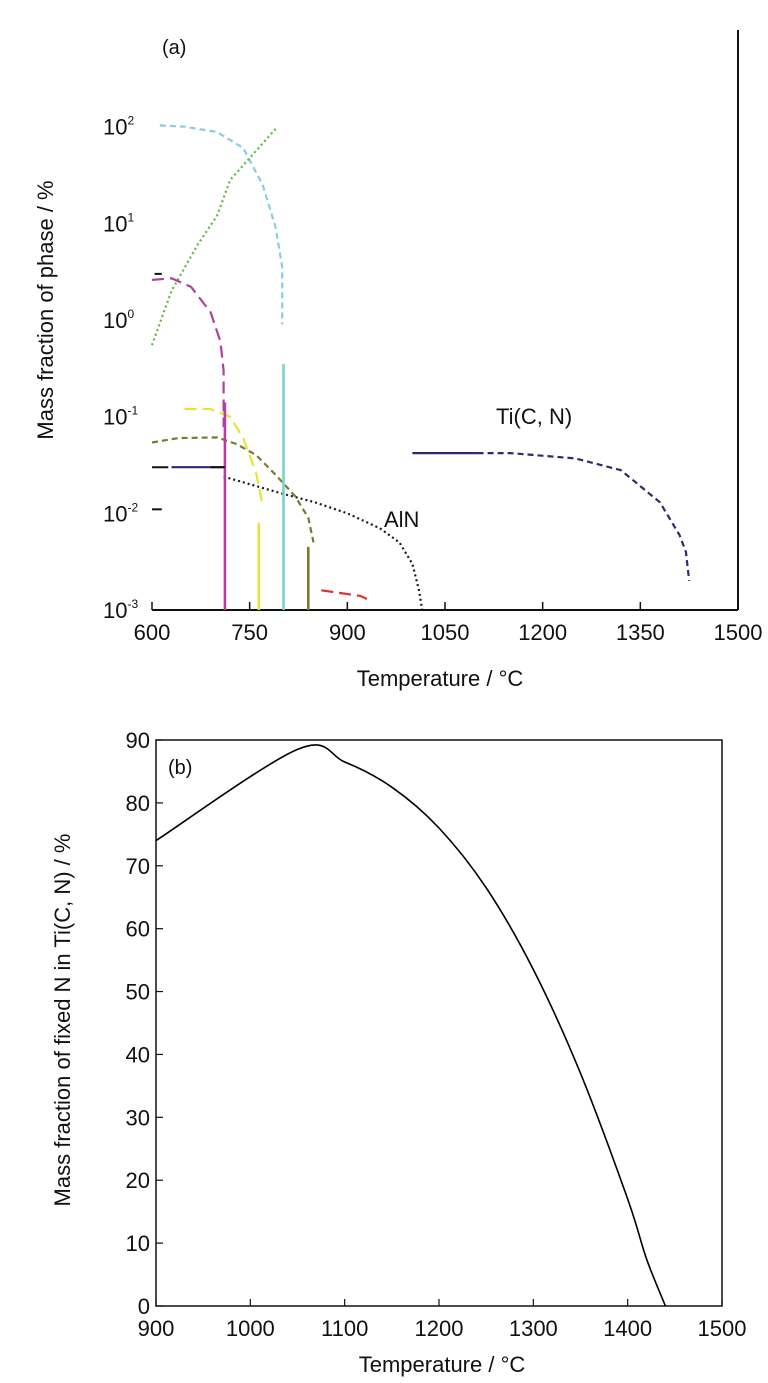 The image size is (768, 1383). I want to click on panel-a-x-axis-title: Temperature / °C, so click(440, 678).